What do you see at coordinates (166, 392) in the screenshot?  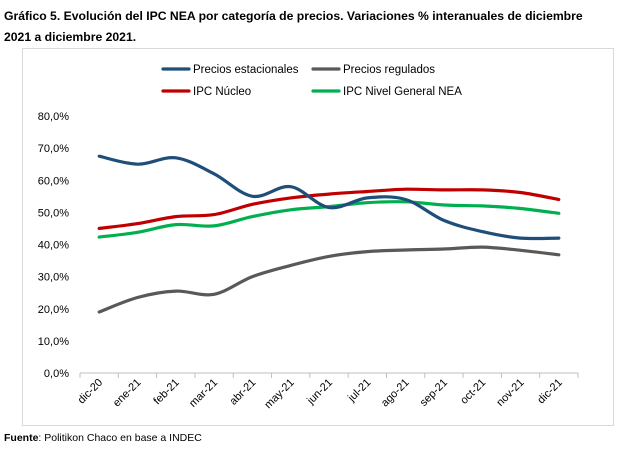 I see `x-tick-label: feb-21` at bounding box center [166, 392].